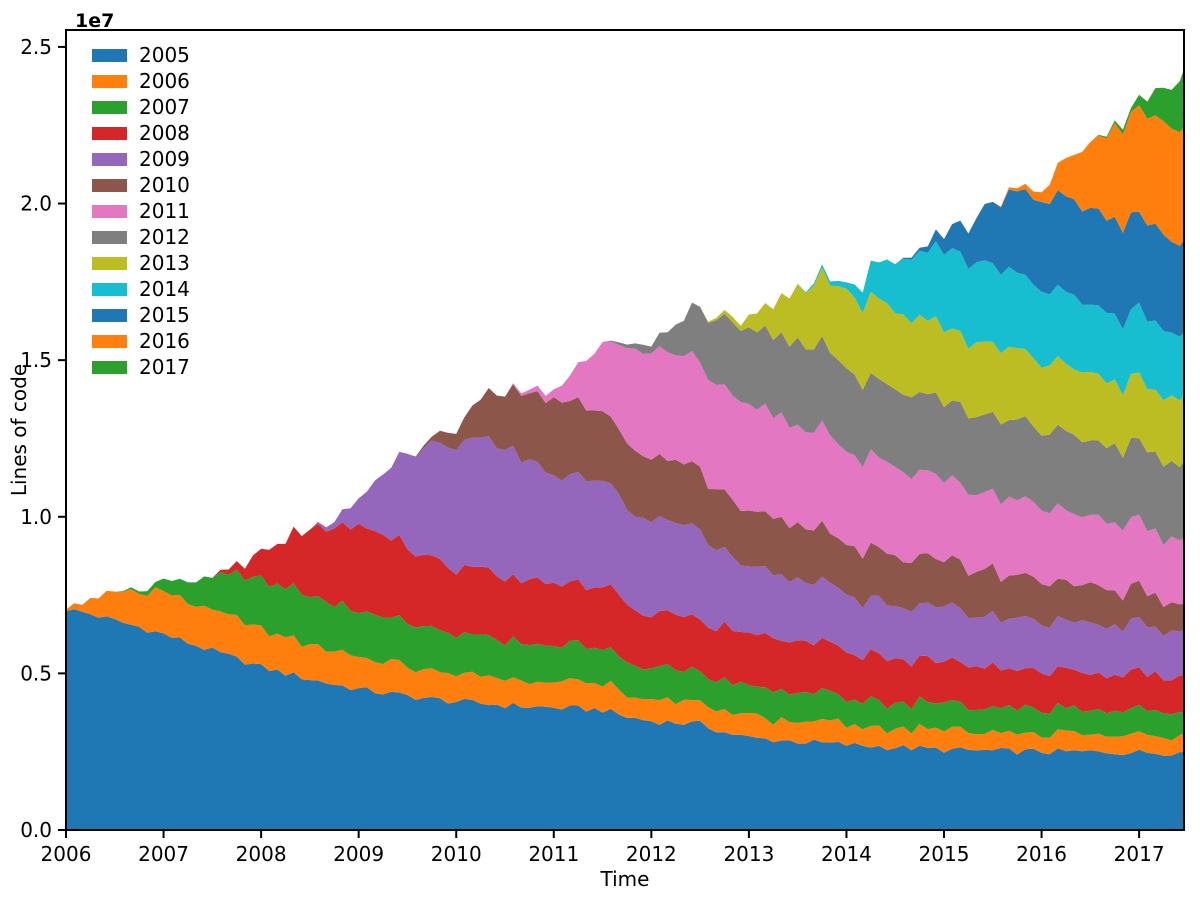  I want to click on x-tick-label-2010: 2010, so click(456, 854).